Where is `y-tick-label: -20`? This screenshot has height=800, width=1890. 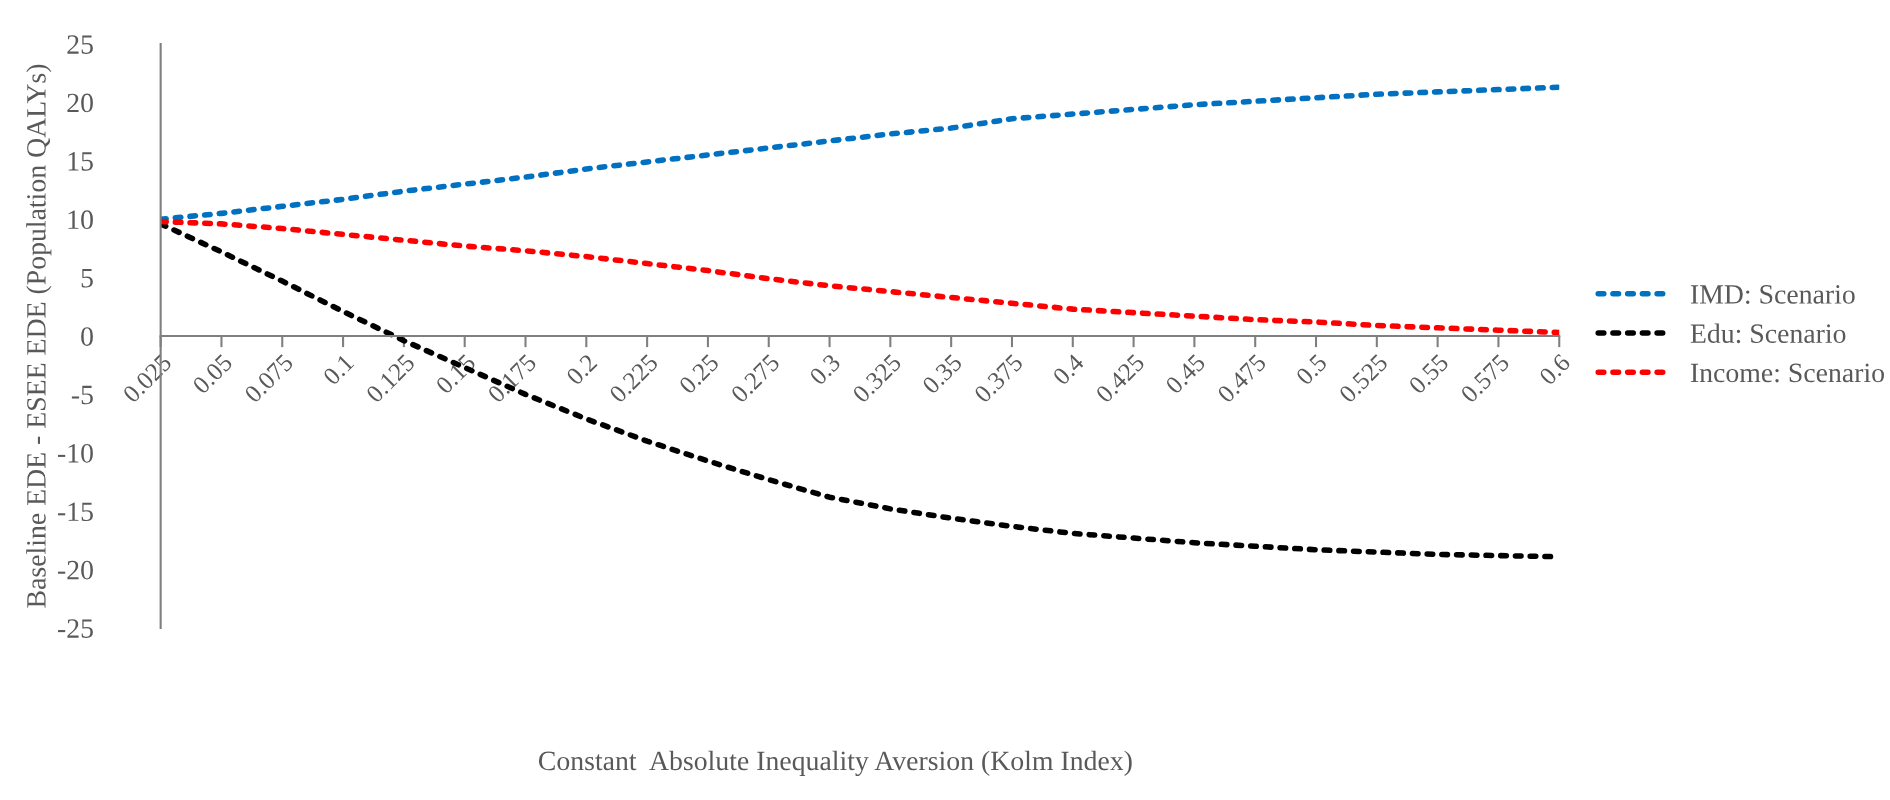
y-tick-label: -20 is located at coordinates (75, 570).